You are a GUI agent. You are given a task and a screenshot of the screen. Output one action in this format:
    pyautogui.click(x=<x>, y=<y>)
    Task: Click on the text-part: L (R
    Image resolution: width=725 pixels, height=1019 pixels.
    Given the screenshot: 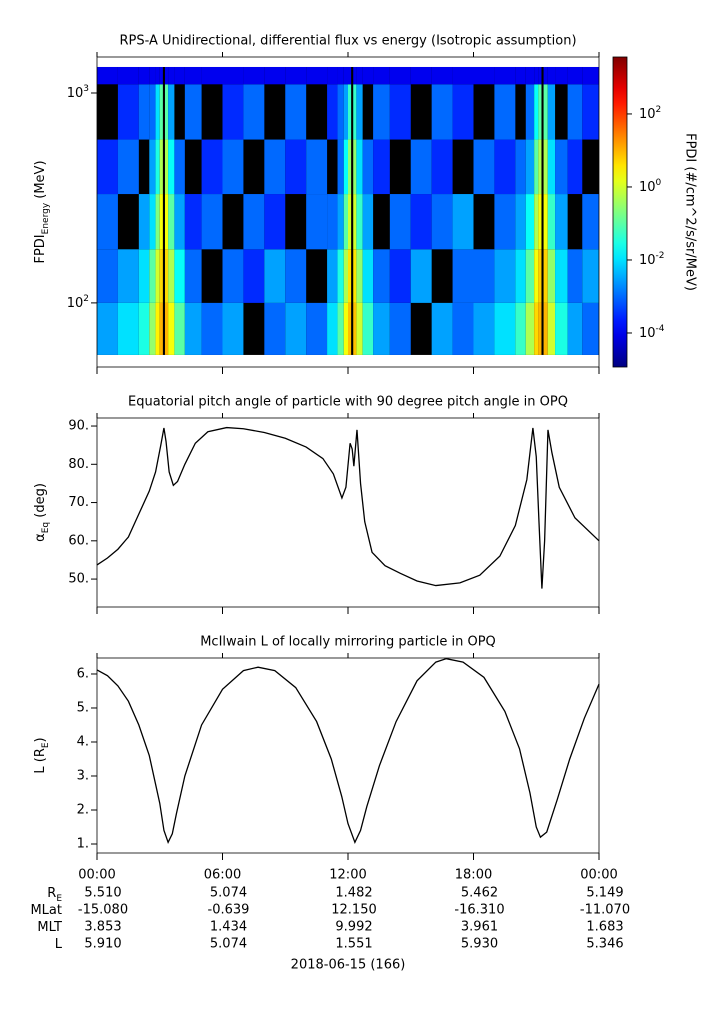 What is the action you would take?
    pyautogui.click(x=40, y=760)
    